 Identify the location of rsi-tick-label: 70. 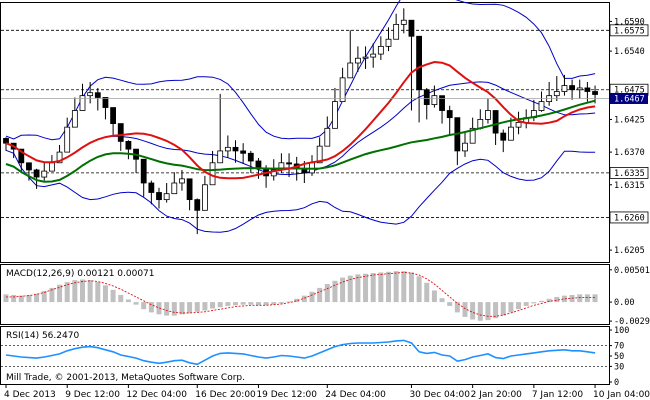
(619, 347).